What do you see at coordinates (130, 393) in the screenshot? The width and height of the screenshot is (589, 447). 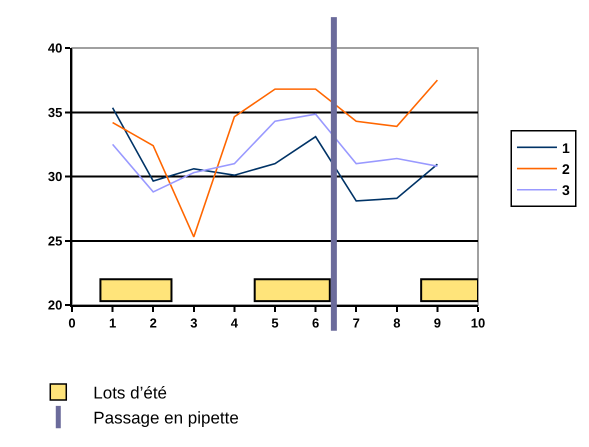 I see `legend-label: Lots d’été` at bounding box center [130, 393].